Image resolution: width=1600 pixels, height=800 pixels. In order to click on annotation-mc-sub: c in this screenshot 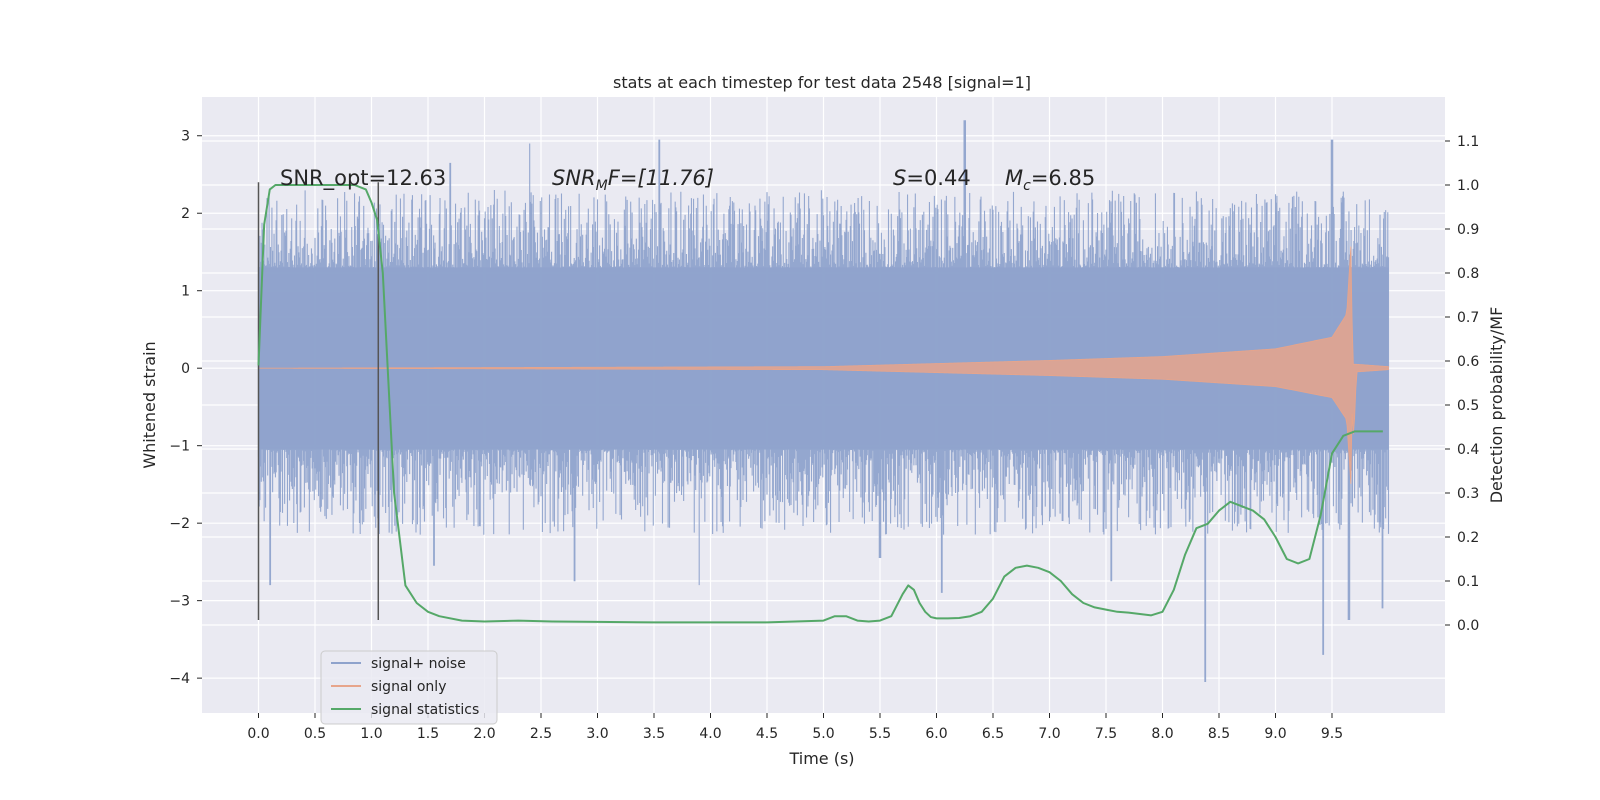, I will do `click(1027, 186)`.